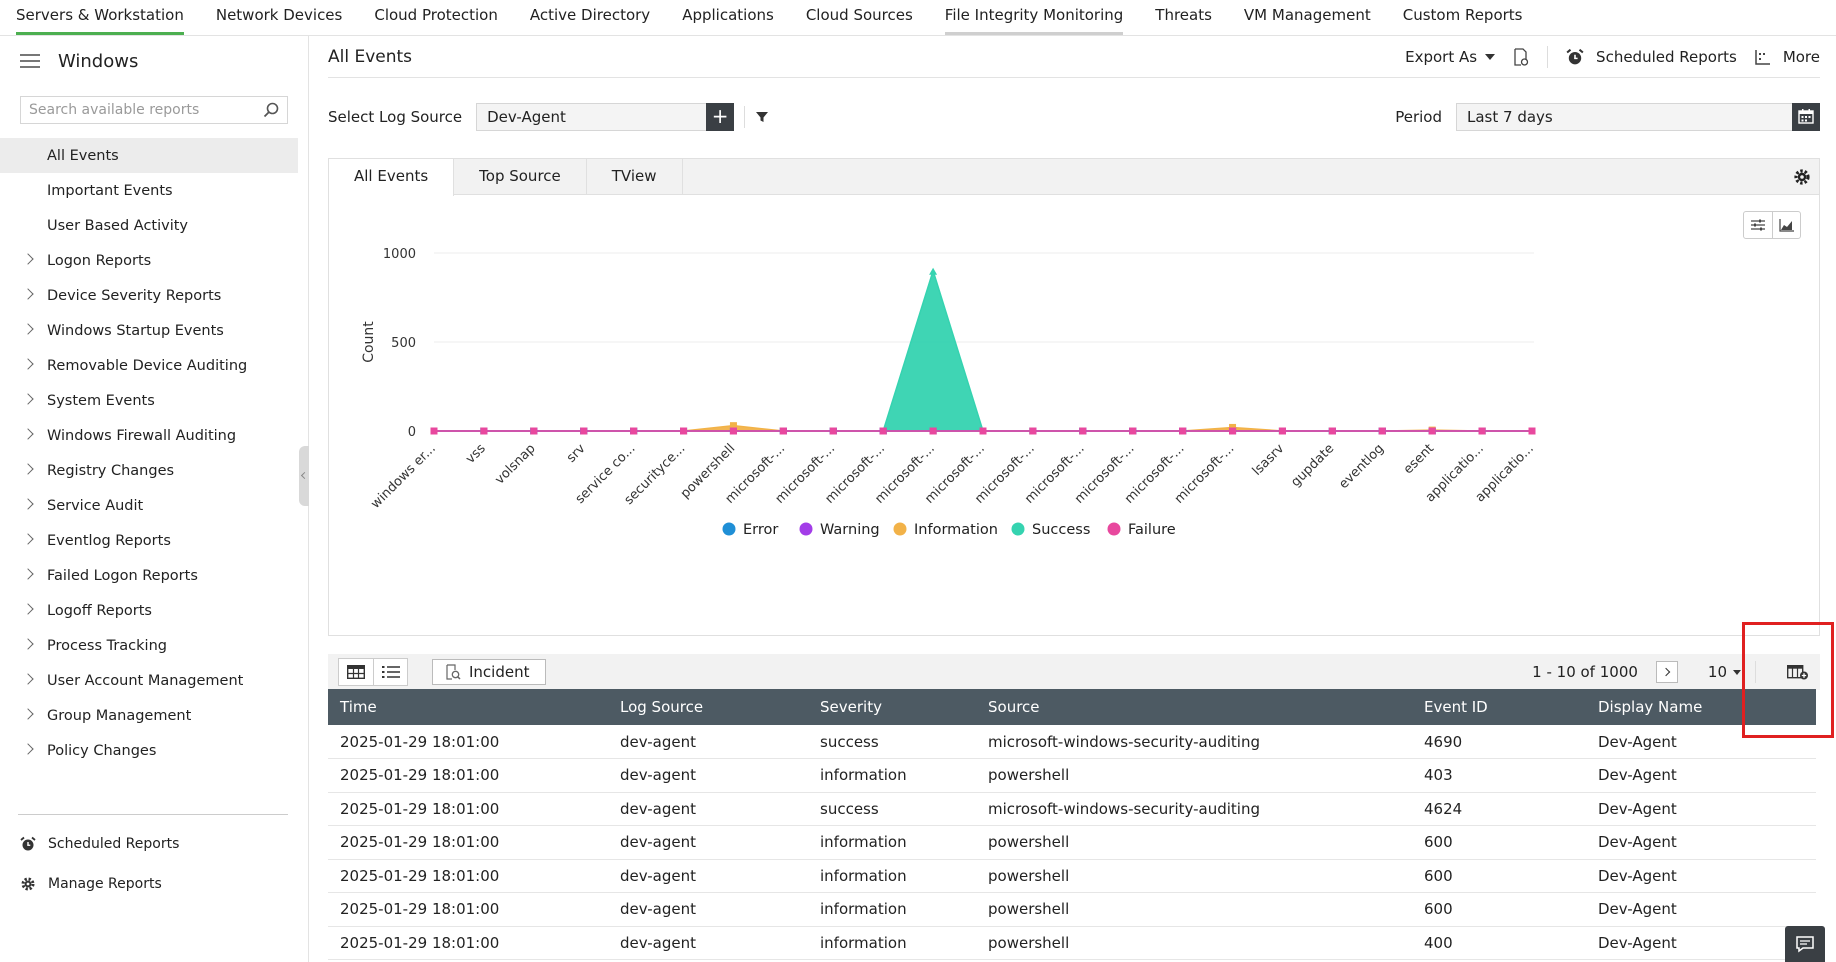  What do you see at coordinates (154, 435) in the screenshot?
I see `sidebar-item: Windows Firewall Auditing` at bounding box center [154, 435].